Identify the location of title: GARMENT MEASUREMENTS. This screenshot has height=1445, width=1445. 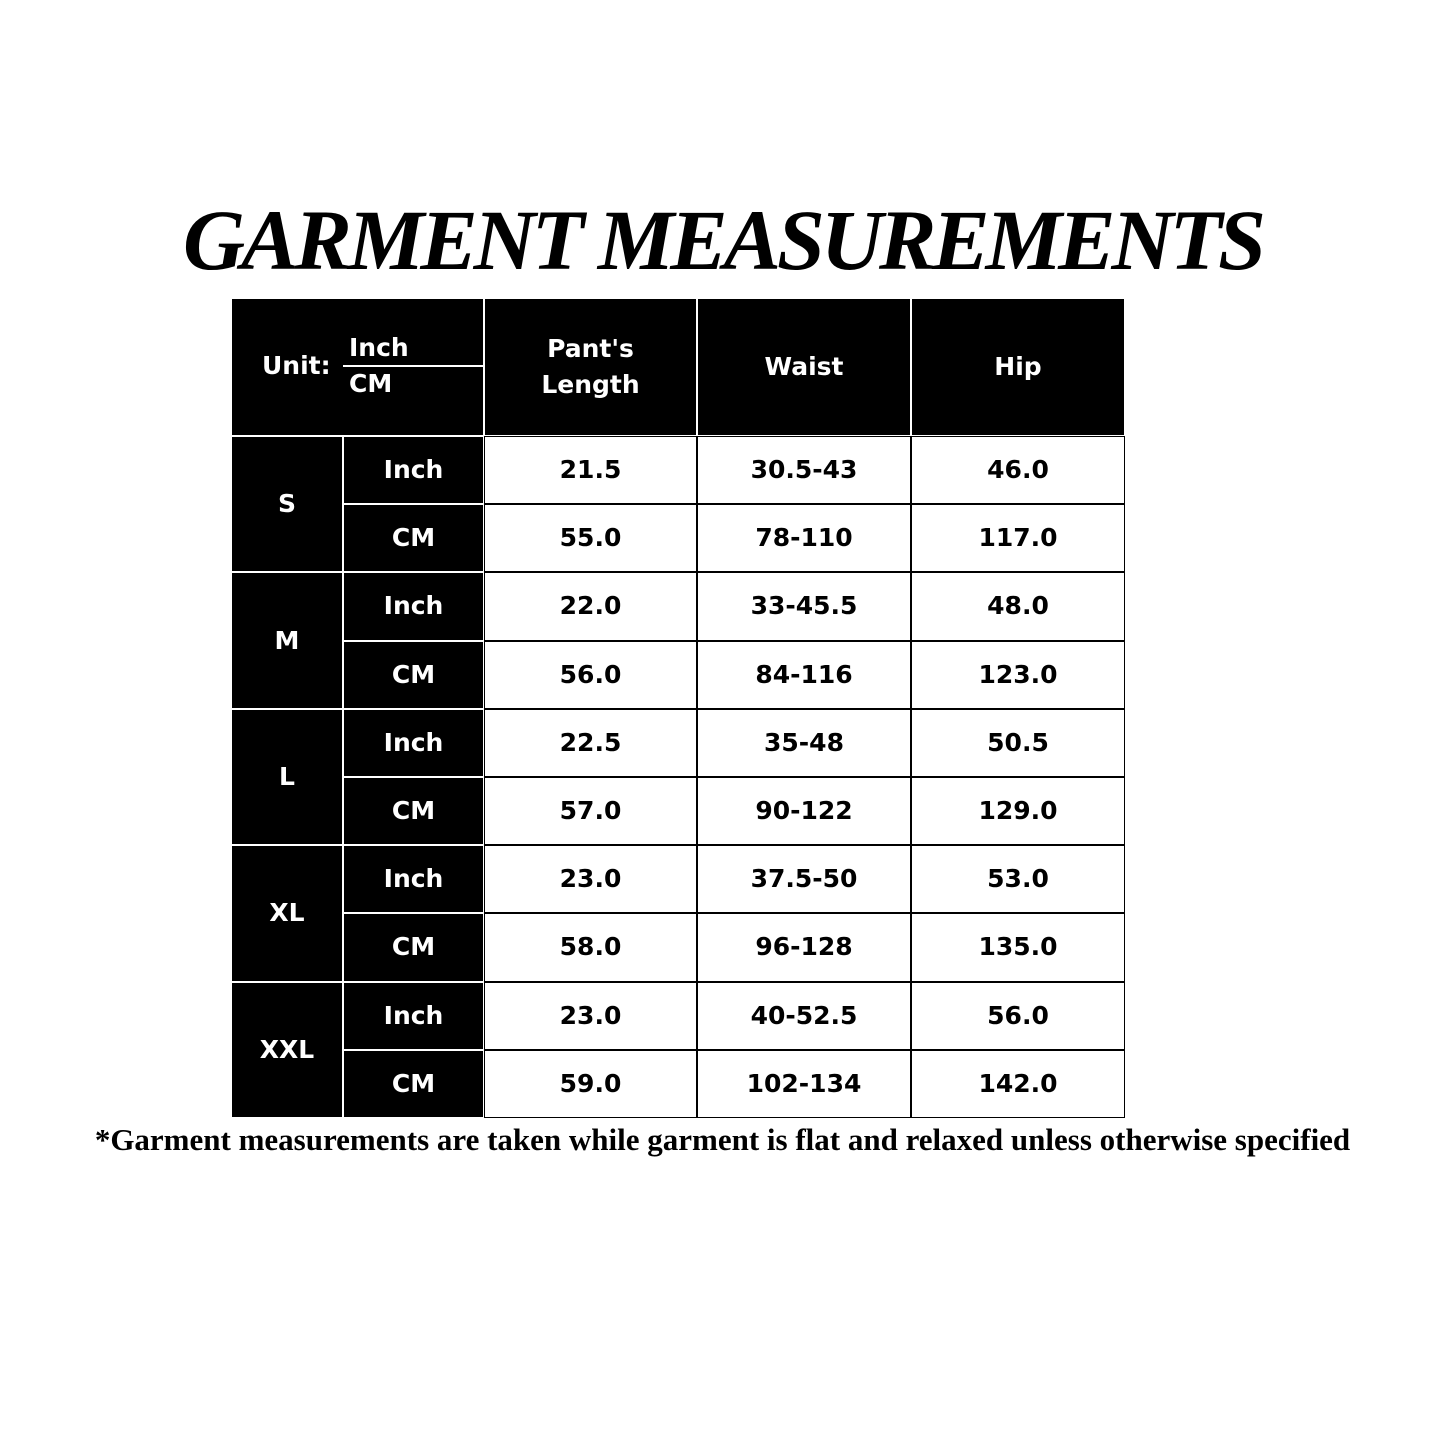
(724, 240).